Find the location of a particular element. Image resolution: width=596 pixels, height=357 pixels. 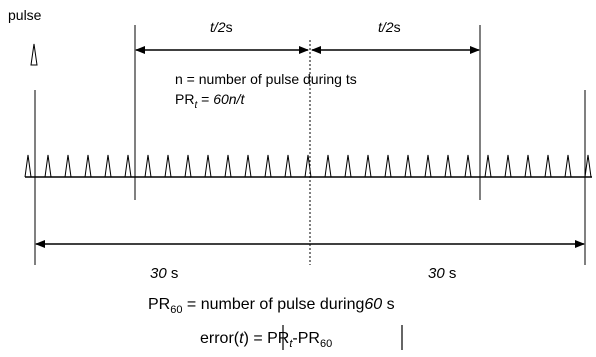

pulse-legend-label: pulse is located at coordinates (25, 15).